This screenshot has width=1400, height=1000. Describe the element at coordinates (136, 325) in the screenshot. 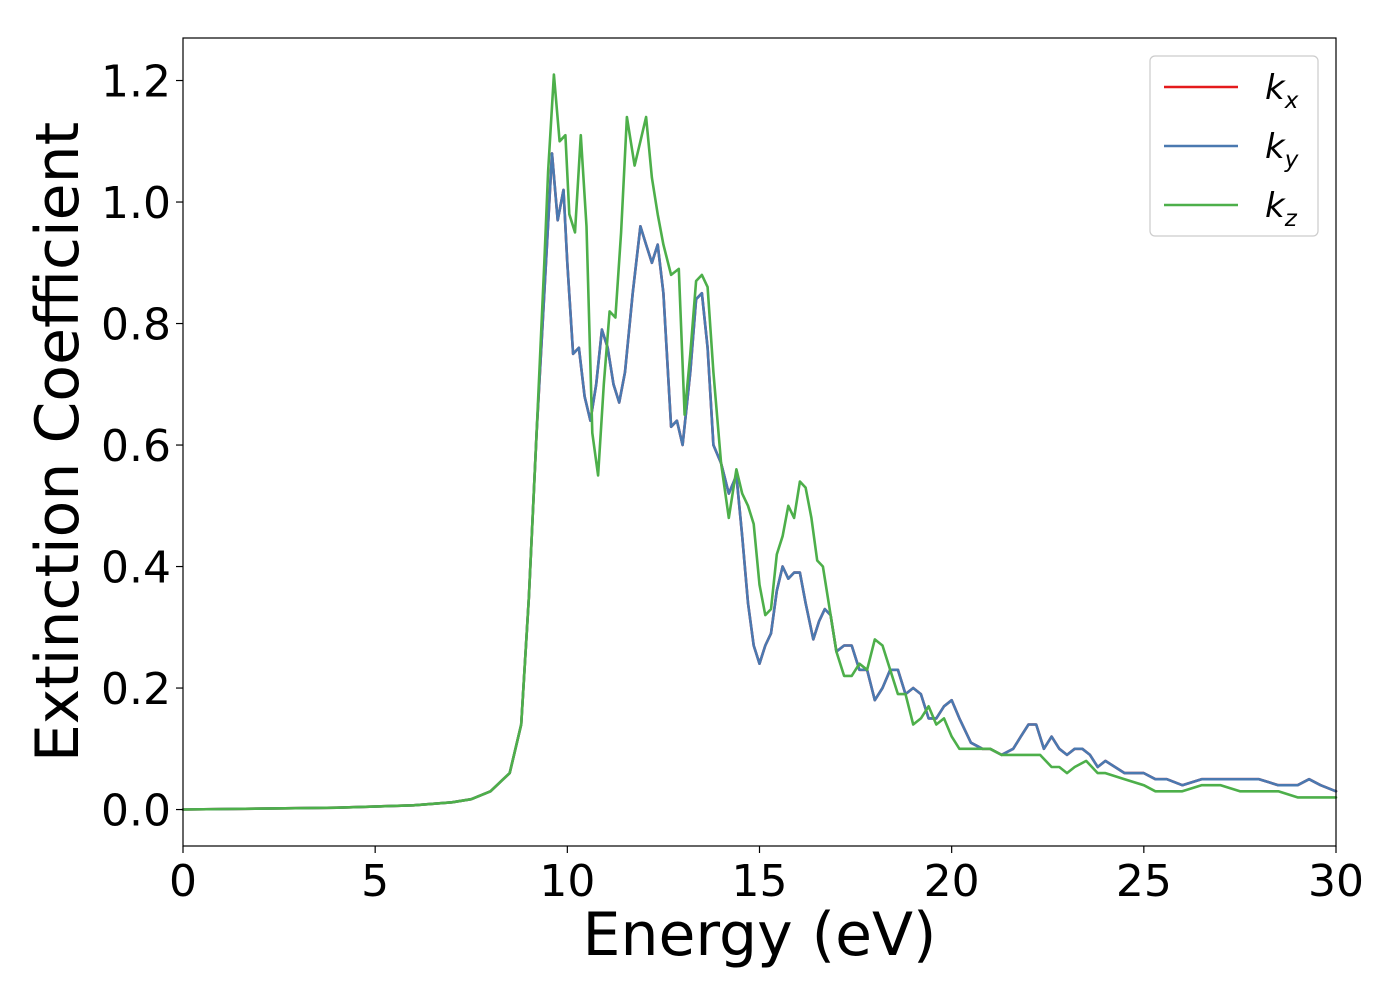

I see `y-tick-label: 0.8` at that location.